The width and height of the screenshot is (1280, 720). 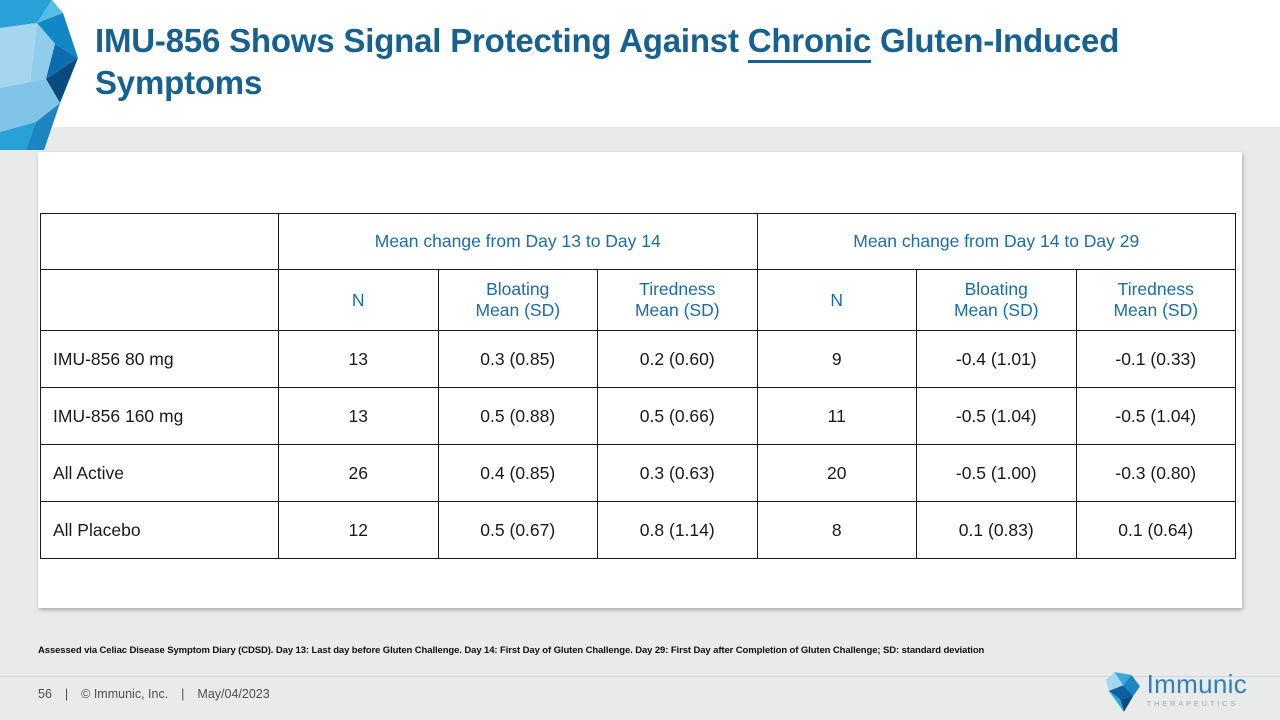 I want to click on cell-value: 9, so click(x=836, y=359).